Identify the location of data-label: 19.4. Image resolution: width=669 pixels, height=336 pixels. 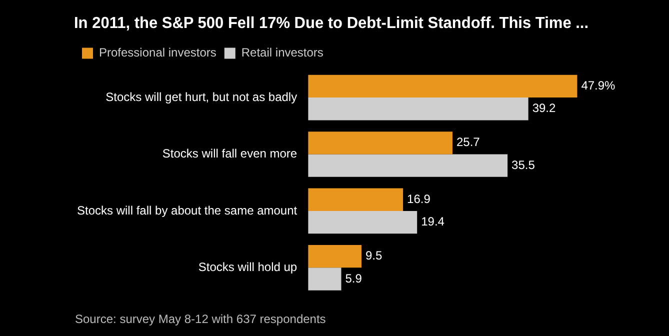
(433, 221).